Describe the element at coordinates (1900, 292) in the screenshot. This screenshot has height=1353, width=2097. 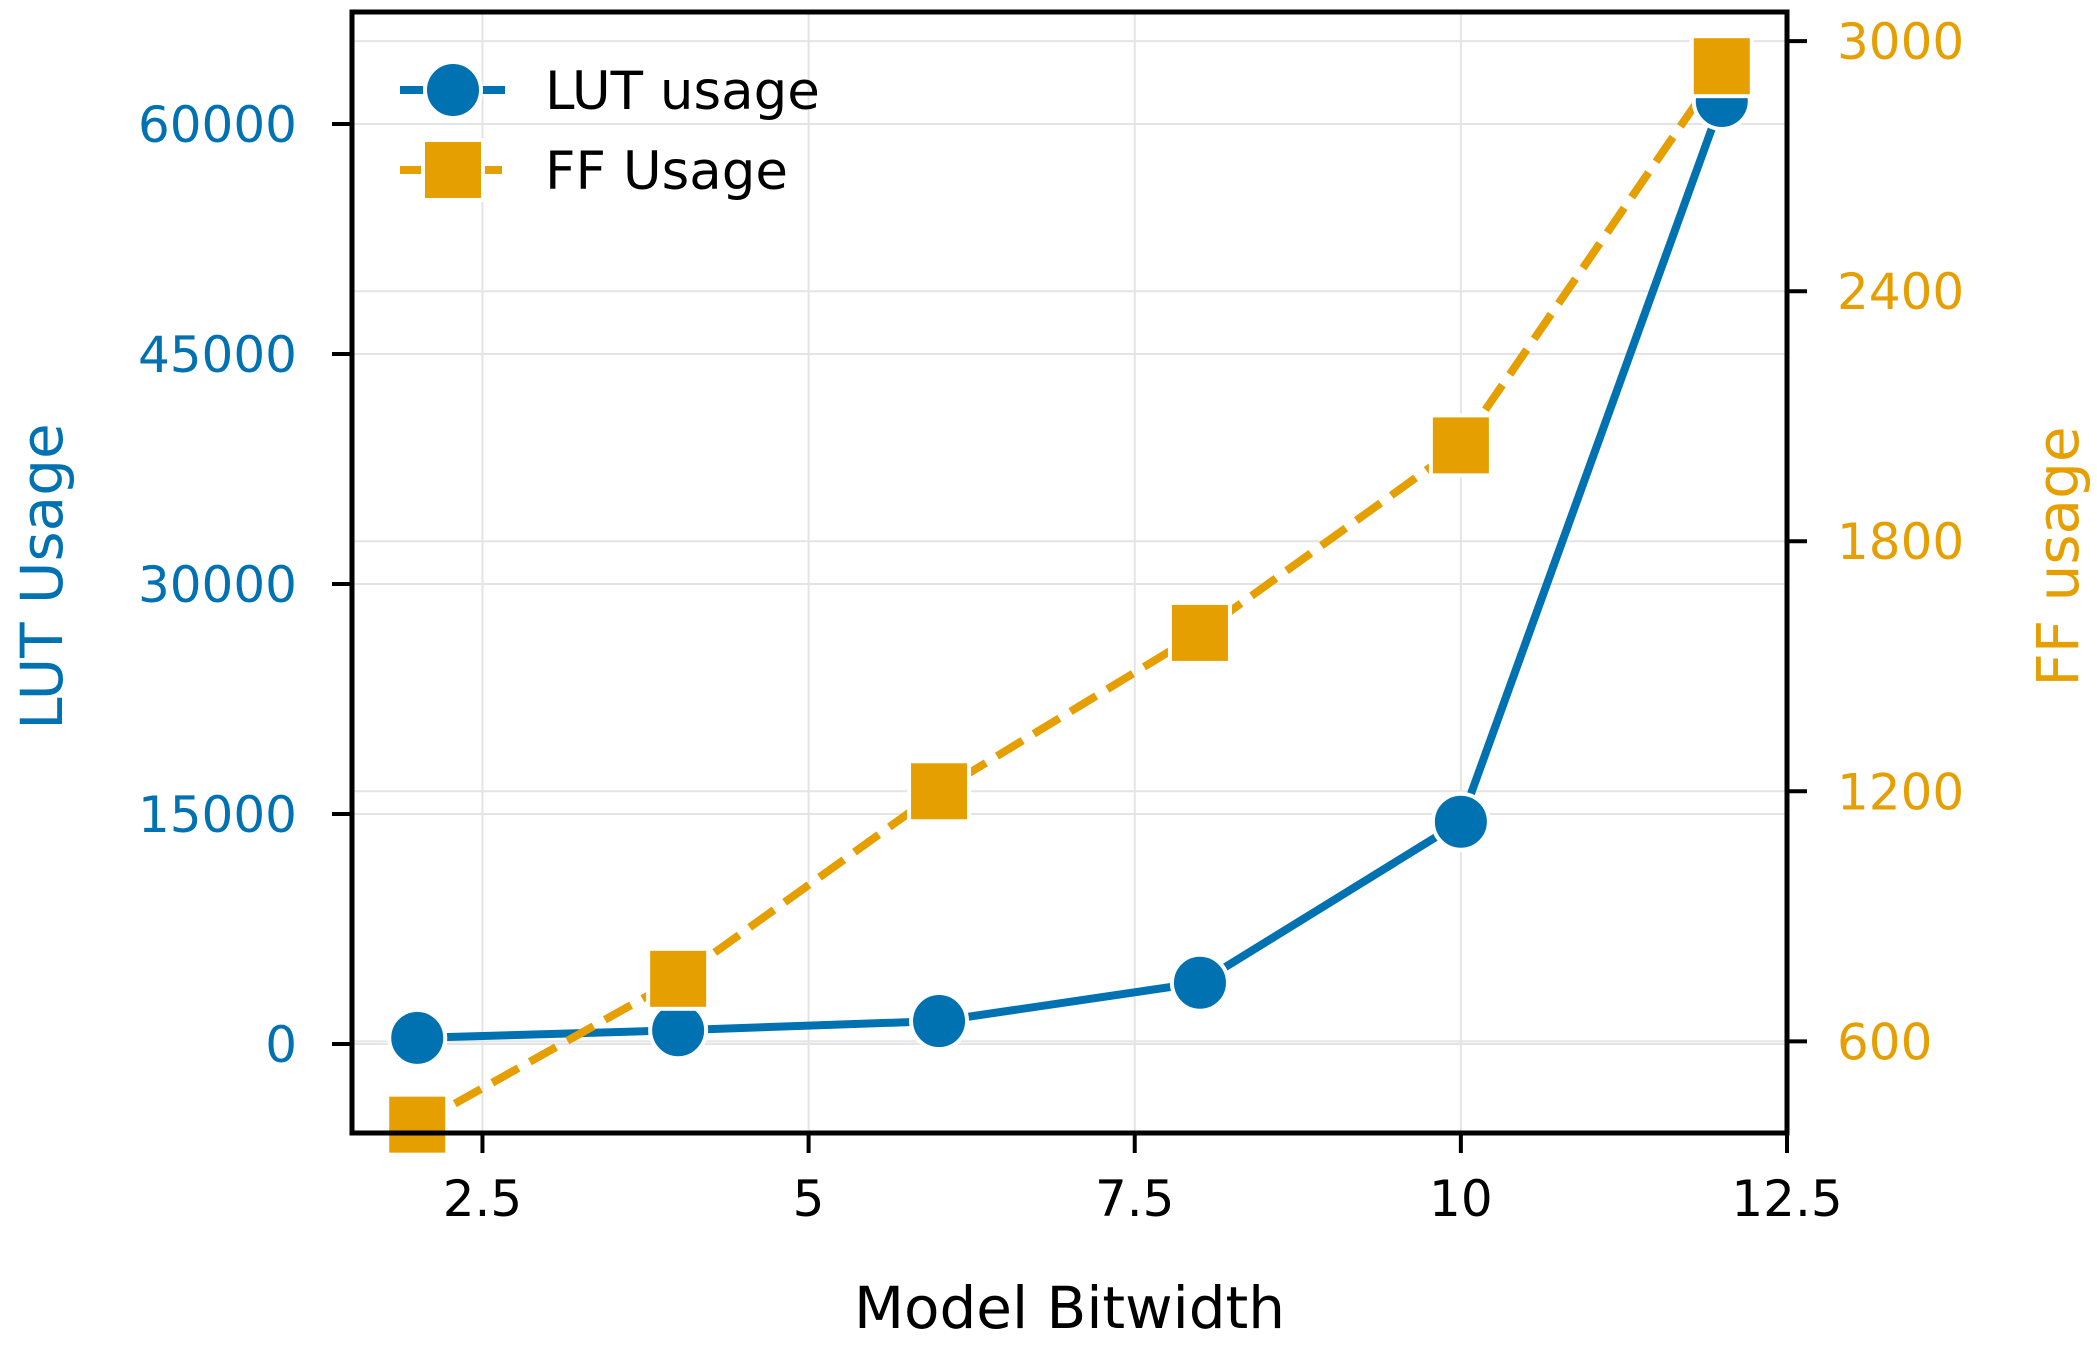
I see `y2-tick-label: 2400` at that location.